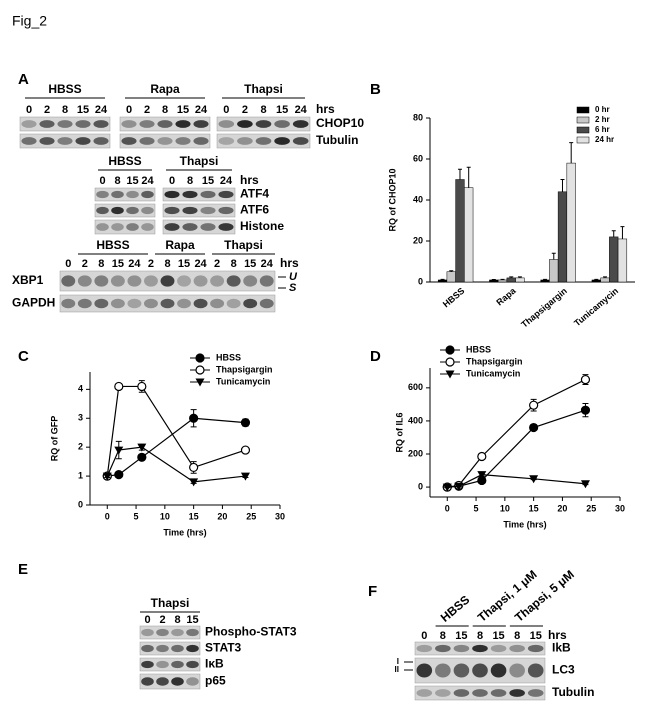 The height and width of the screenshot is (708, 669). Describe the element at coordinates (557, 635) in the screenshot. I see `unit-label: hrs` at that location.